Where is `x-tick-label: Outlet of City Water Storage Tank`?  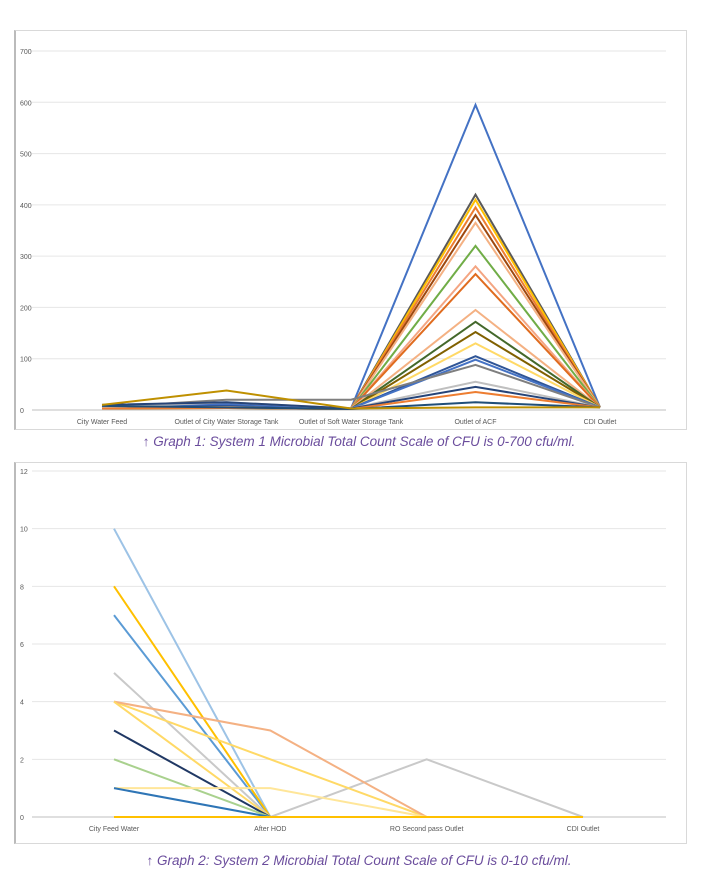
x-tick-label: Outlet of City Water Storage Tank is located at coordinates (227, 422).